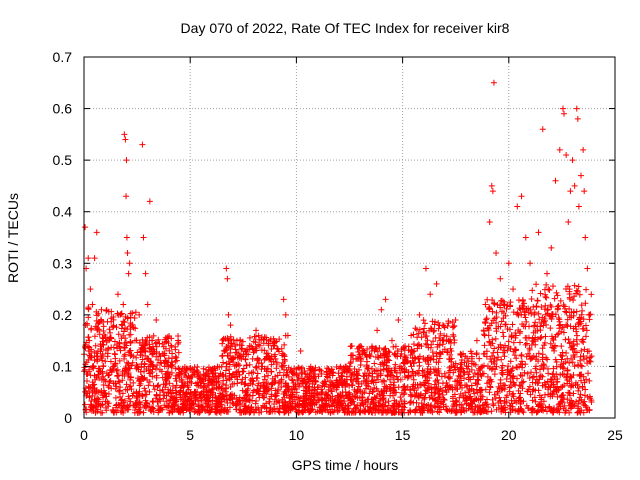 This screenshot has height=480, width=640. I want to click on x-tick-label: 10, so click(297, 435).